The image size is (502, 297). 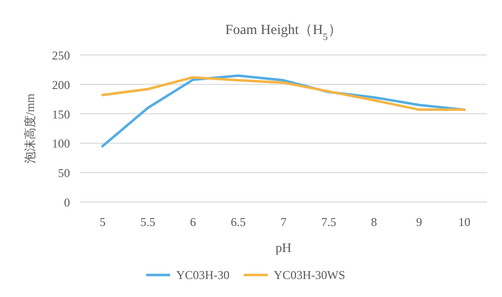 I want to click on x-tick-label: 10, so click(x=464, y=222).